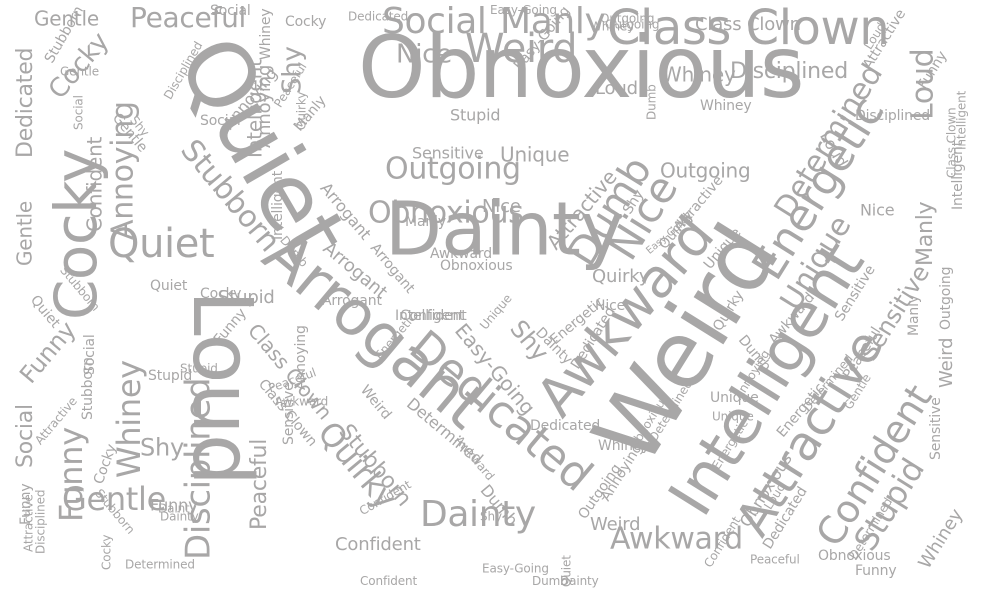  What do you see at coordinates (160, 564) in the screenshot?
I see `word-determined: Determined` at bounding box center [160, 564].